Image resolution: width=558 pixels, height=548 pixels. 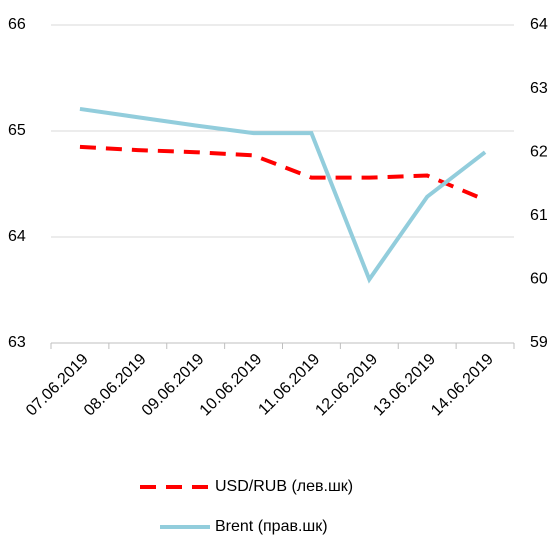 What do you see at coordinates (282, 173) in the screenshot?
I see `series-line` at bounding box center [282, 173].